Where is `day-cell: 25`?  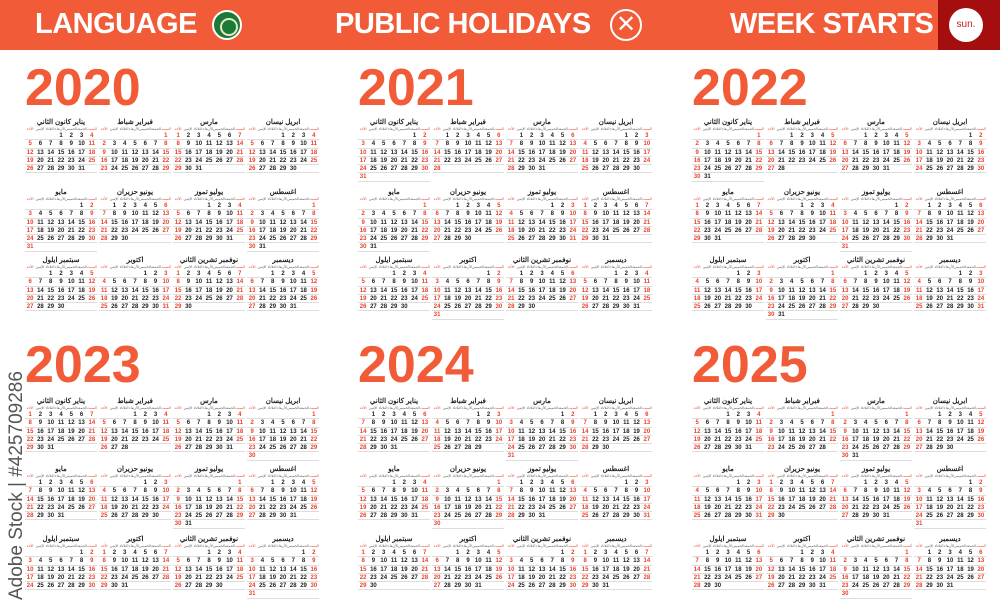 day-cell: 25 is located at coordinates (488, 577).